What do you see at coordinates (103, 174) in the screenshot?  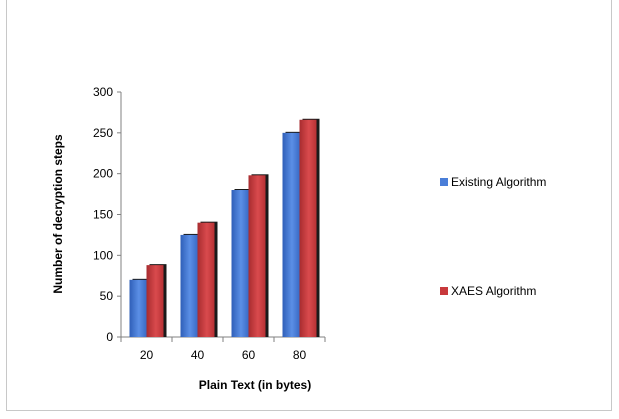 I see `y-tick-label: 200` at bounding box center [103, 174].